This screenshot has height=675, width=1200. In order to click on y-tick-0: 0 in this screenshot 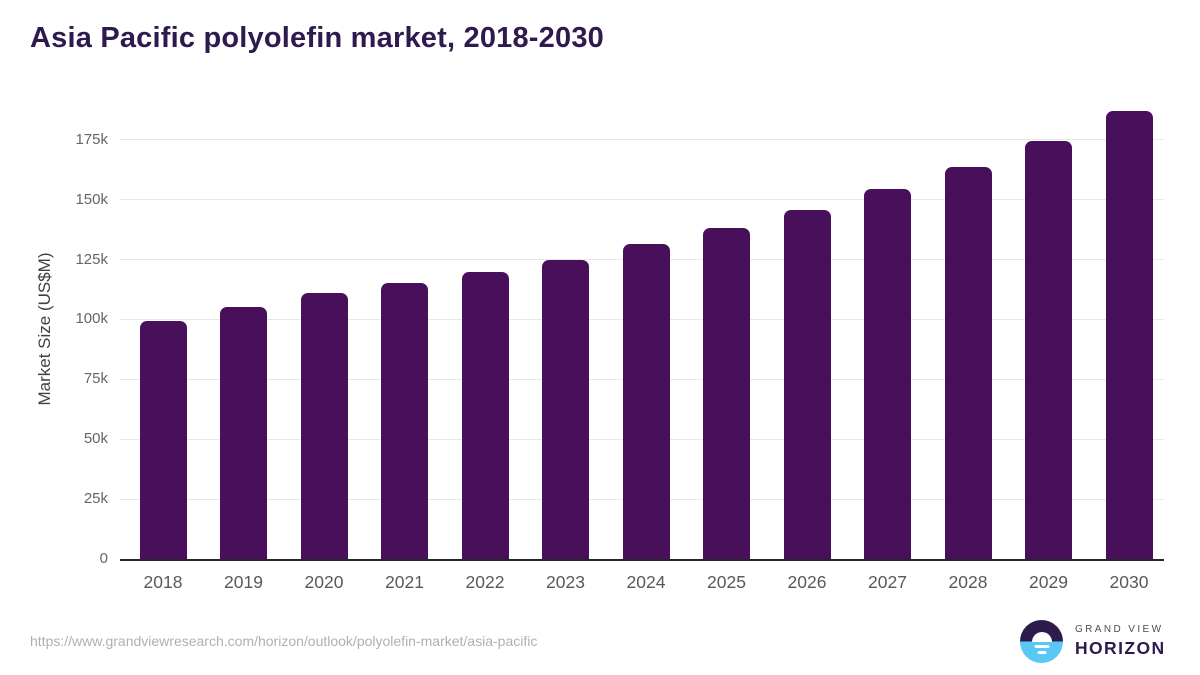, I will do `click(103, 558)`.